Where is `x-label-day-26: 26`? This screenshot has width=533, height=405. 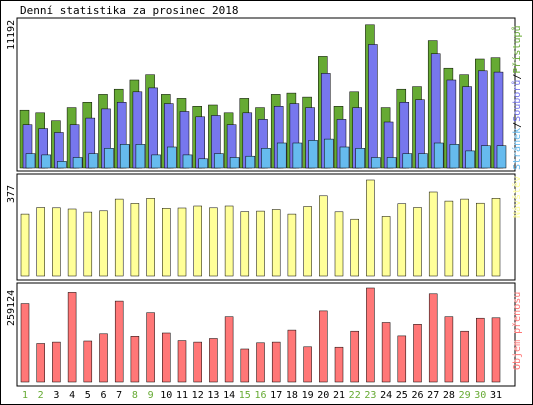 x-label-day-26: 26 is located at coordinates (417, 395).